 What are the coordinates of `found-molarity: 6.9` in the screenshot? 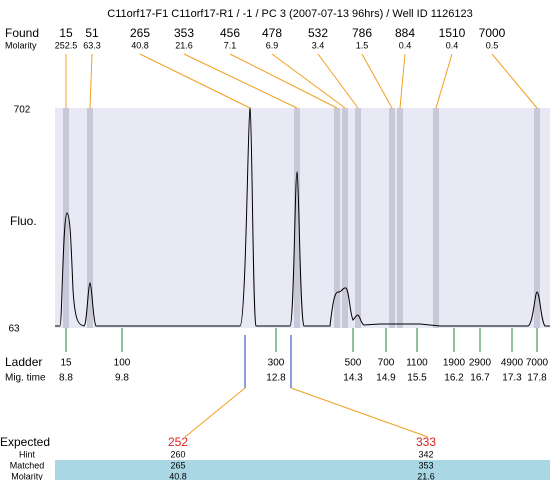 It's located at (272, 45).